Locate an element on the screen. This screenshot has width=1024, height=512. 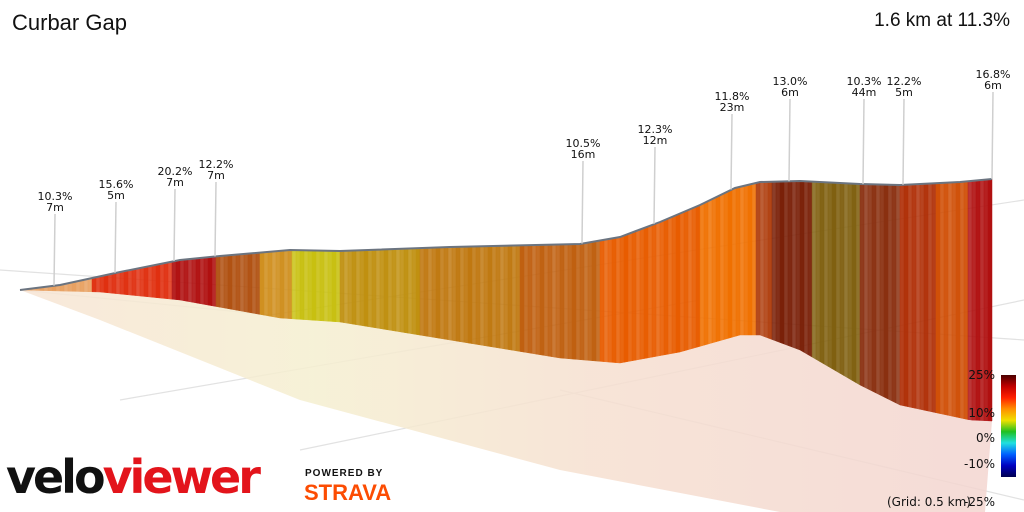
gradient-pin: 10.3%44m is located at coordinates (864, 130).